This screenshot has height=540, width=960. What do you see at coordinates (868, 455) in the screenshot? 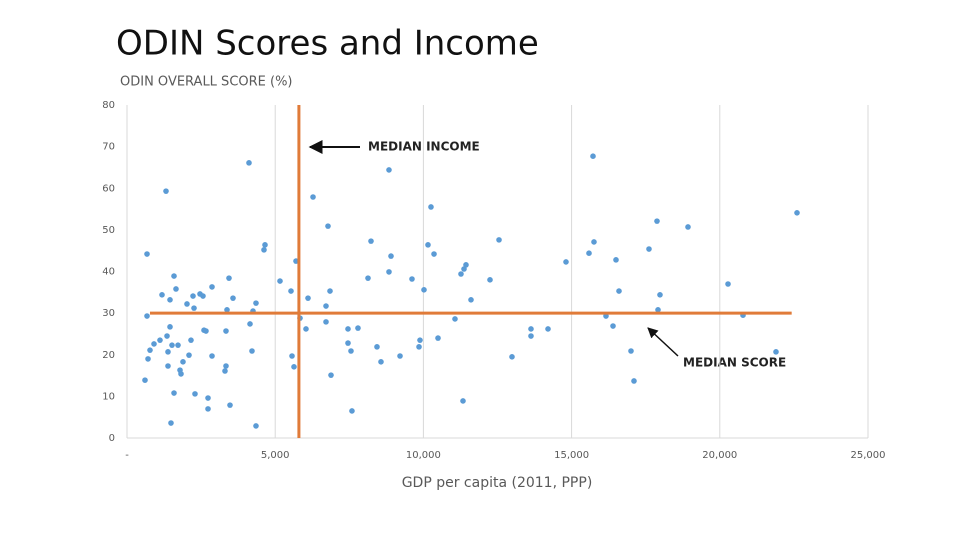
I see `x-tick-label: 25,000` at bounding box center [868, 455].